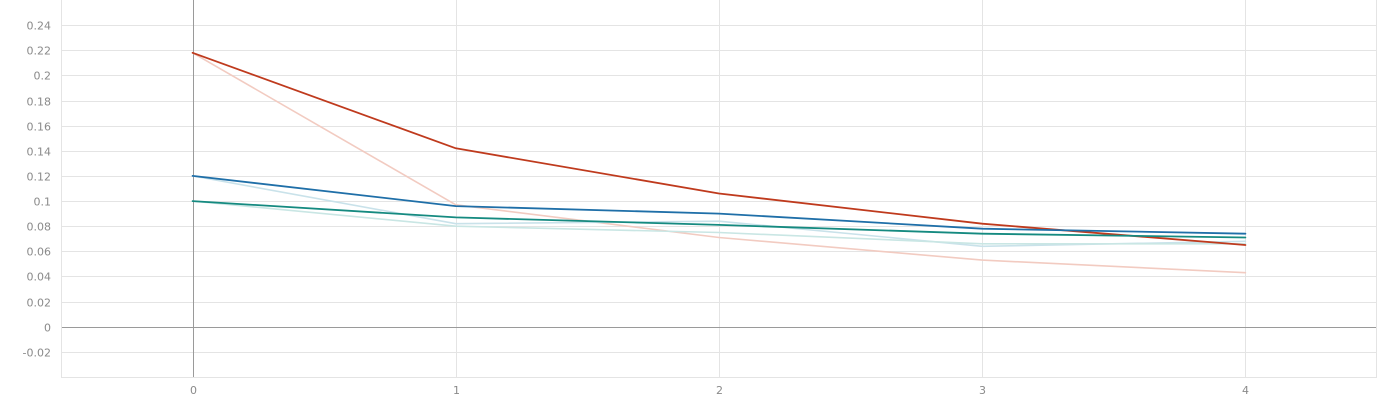  I want to click on y-tick-label: 0.18, so click(39, 102).